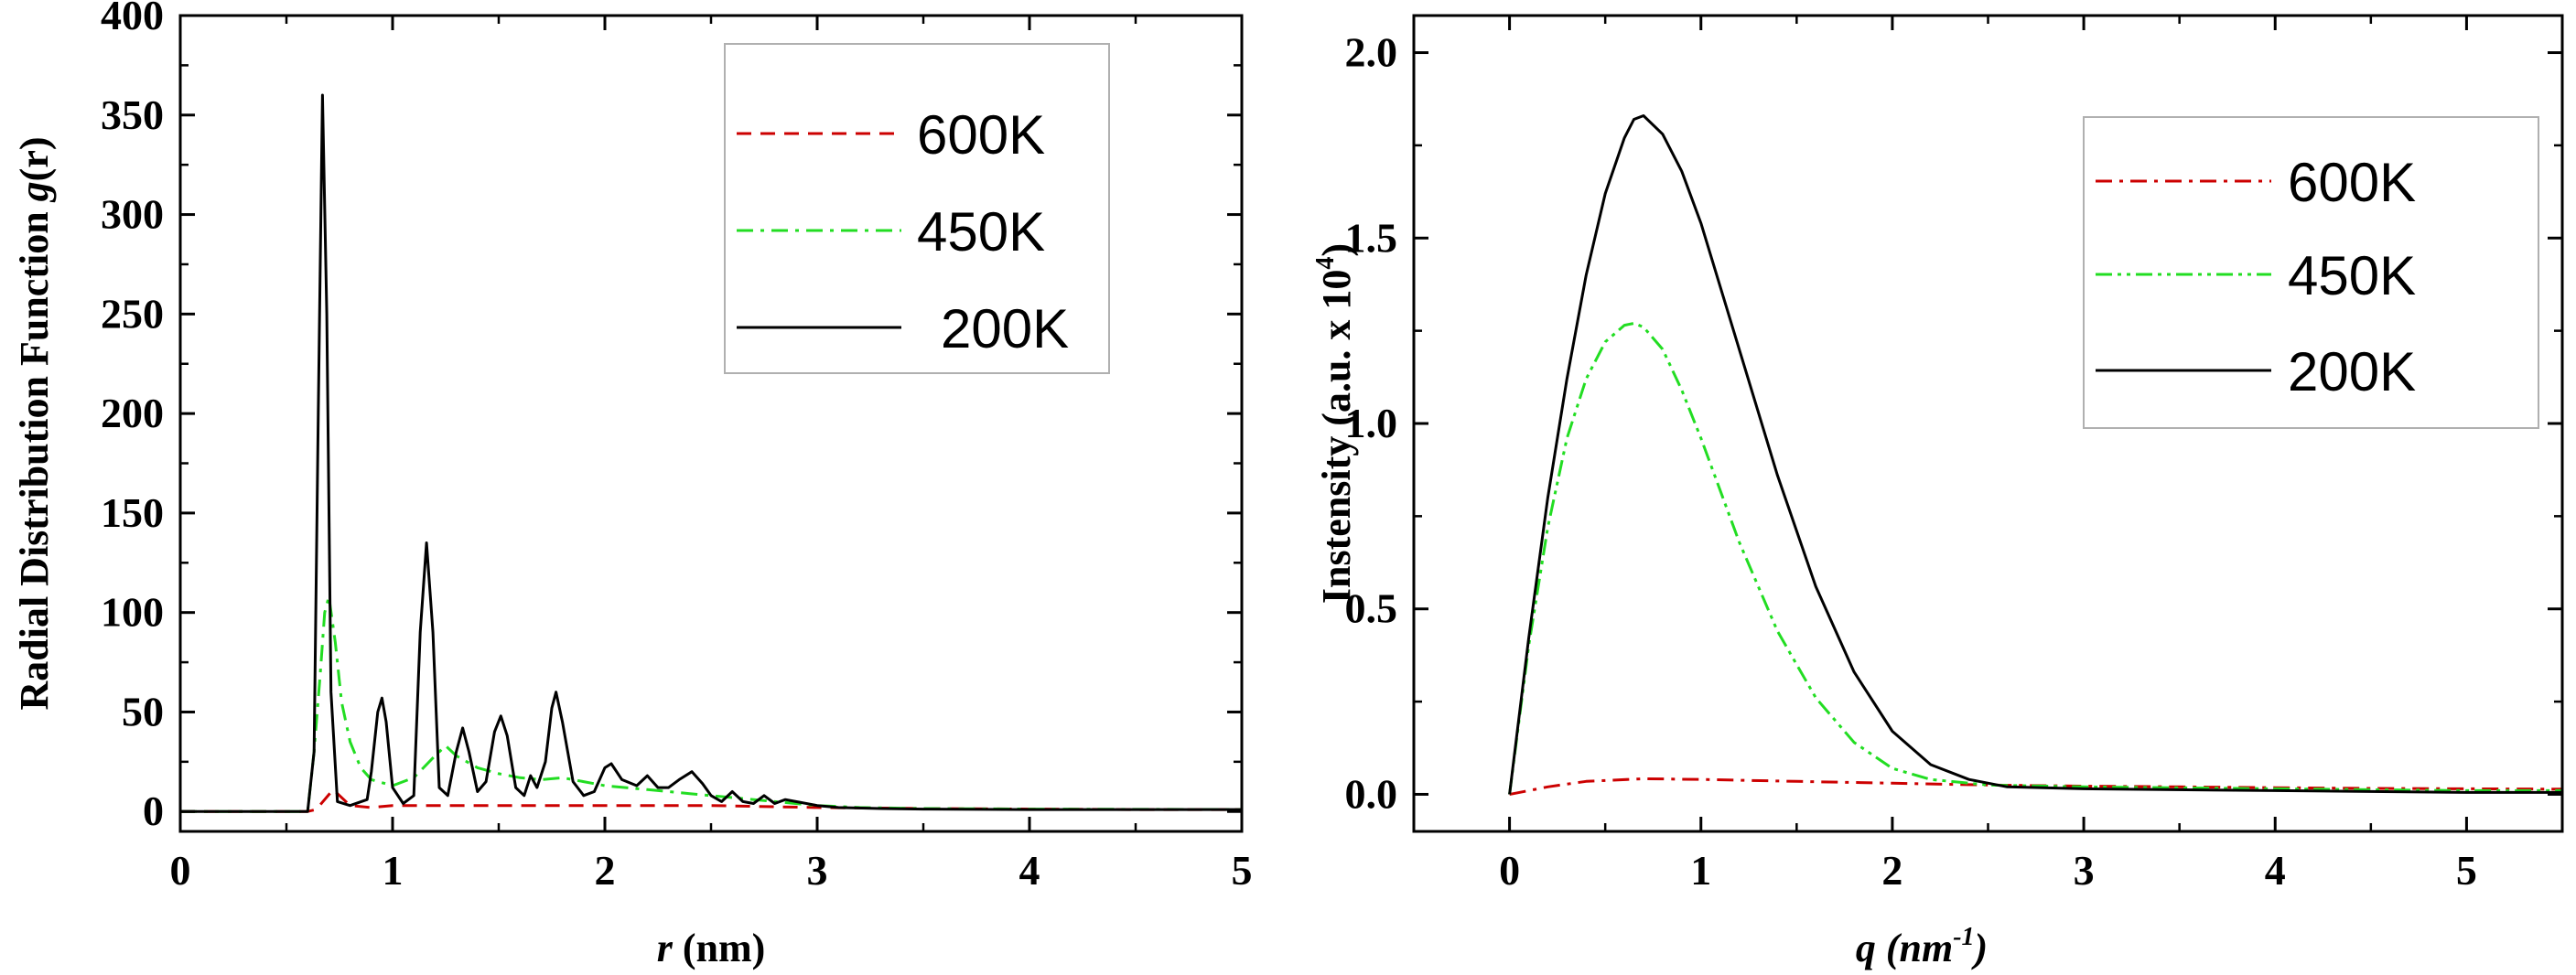  Describe the element at coordinates (711, 948) in the screenshot. I see `rdf-x-axis-label: r (nm)` at that location.